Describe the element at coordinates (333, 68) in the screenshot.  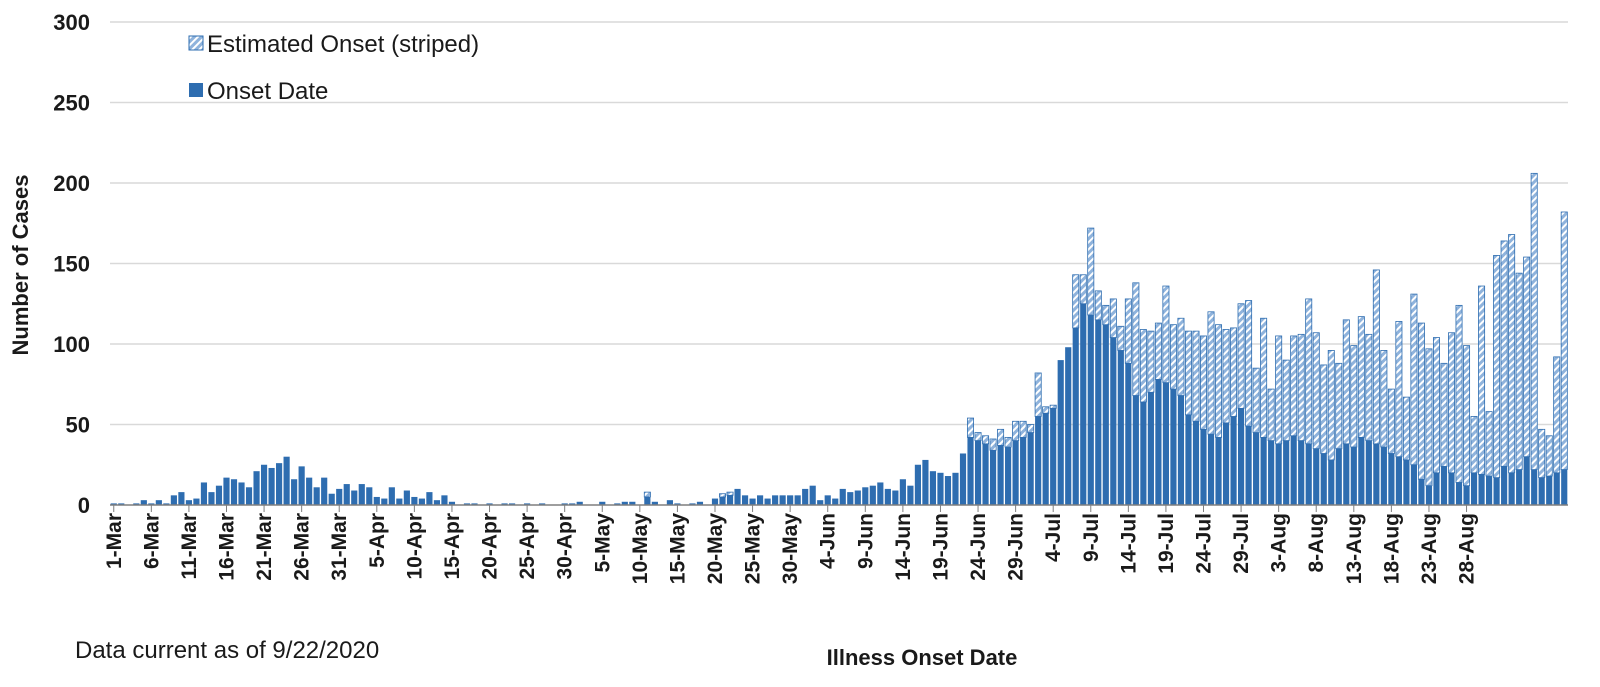
I see `legend: Estimated Onset (striped) Onset Date` at that location.